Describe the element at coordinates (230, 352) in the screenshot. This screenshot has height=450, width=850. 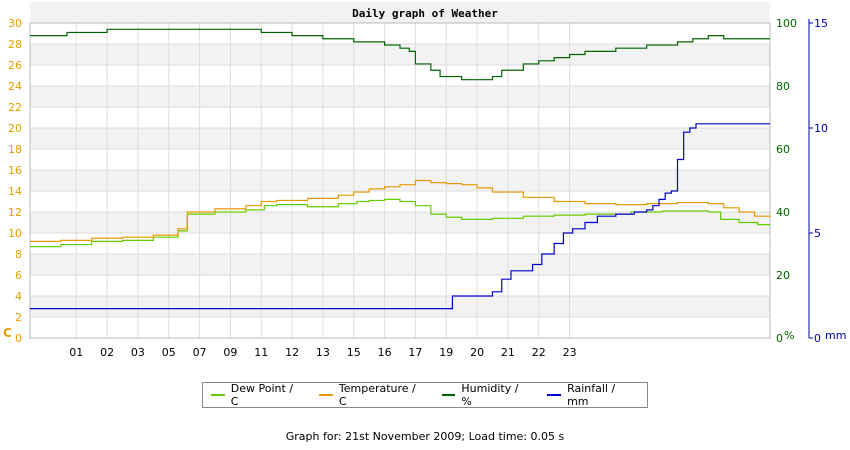
I see `x-axis-tick-label: 09` at that location.